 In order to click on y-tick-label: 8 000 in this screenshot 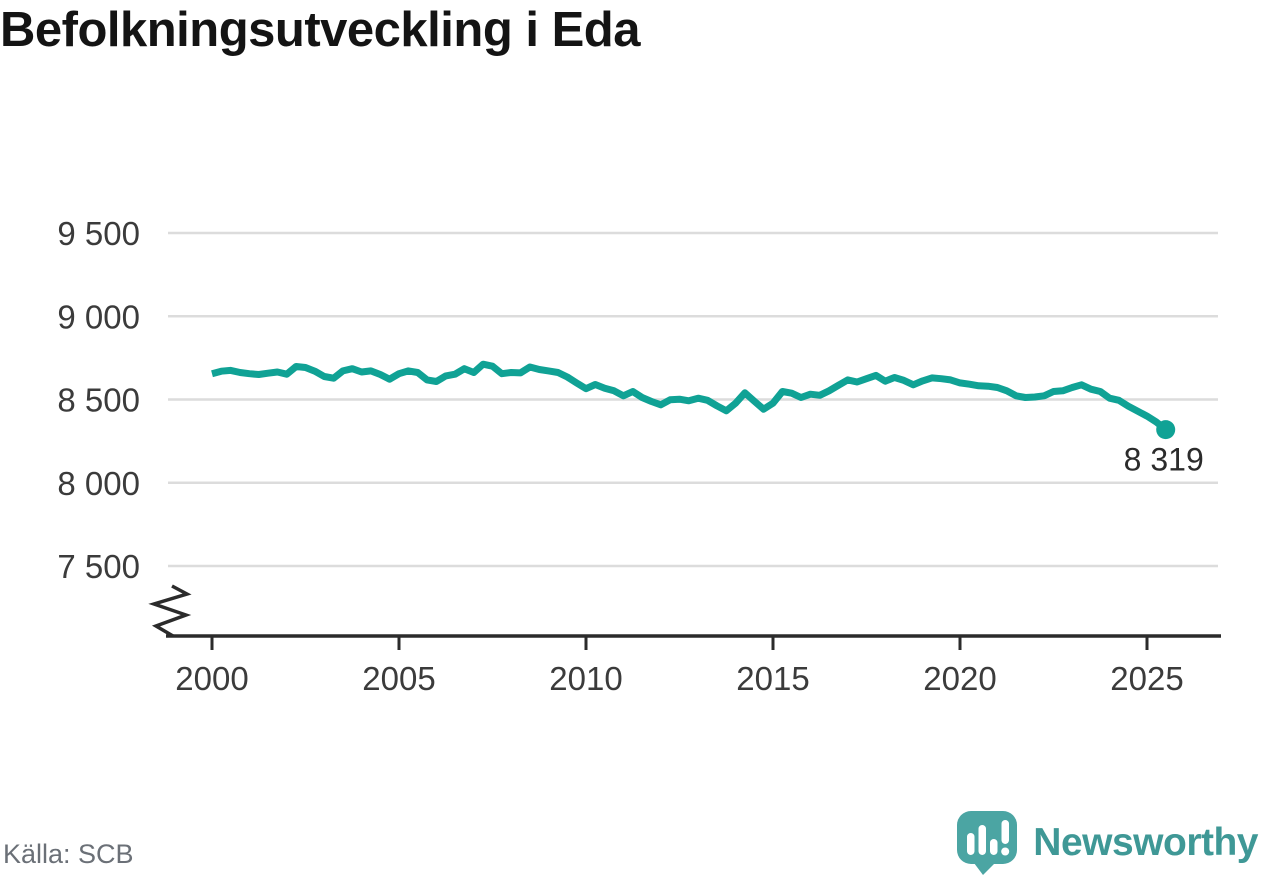, I will do `click(98, 483)`.